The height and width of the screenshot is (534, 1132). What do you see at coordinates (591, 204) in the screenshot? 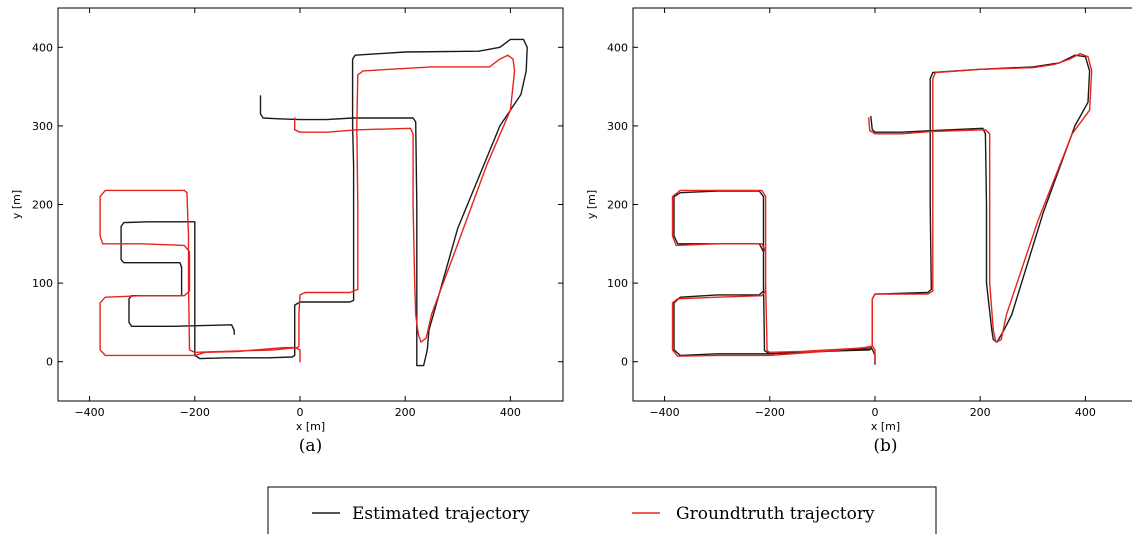
I see `y-axis-label-b: y [m]` at bounding box center [591, 204].